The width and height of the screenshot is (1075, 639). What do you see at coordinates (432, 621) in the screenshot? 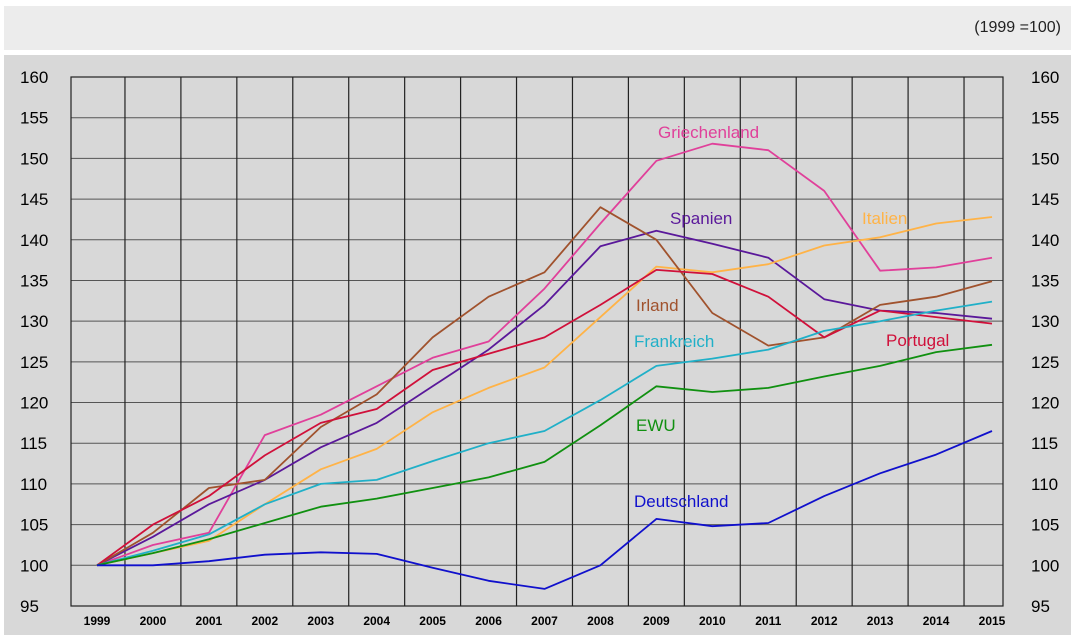
I see `x-tick-label: 2005` at bounding box center [432, 621].